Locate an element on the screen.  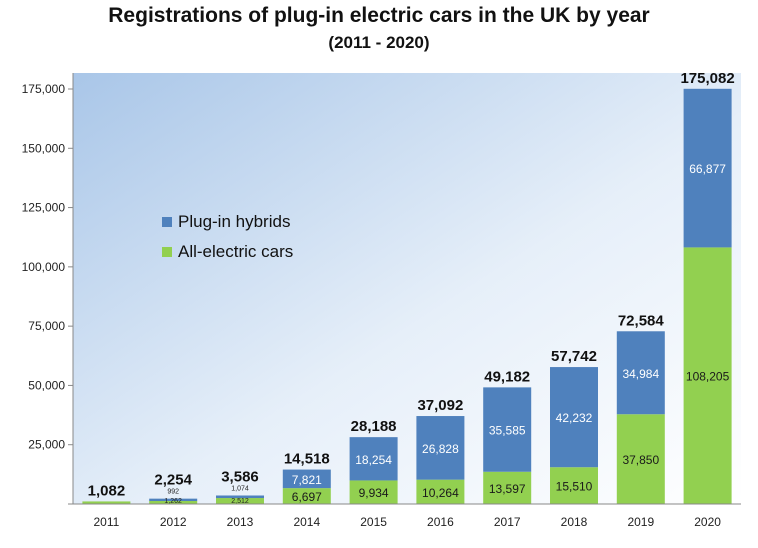
data-label-plug-in-hybrid: 1,074 is located at coordinates (240, 488).